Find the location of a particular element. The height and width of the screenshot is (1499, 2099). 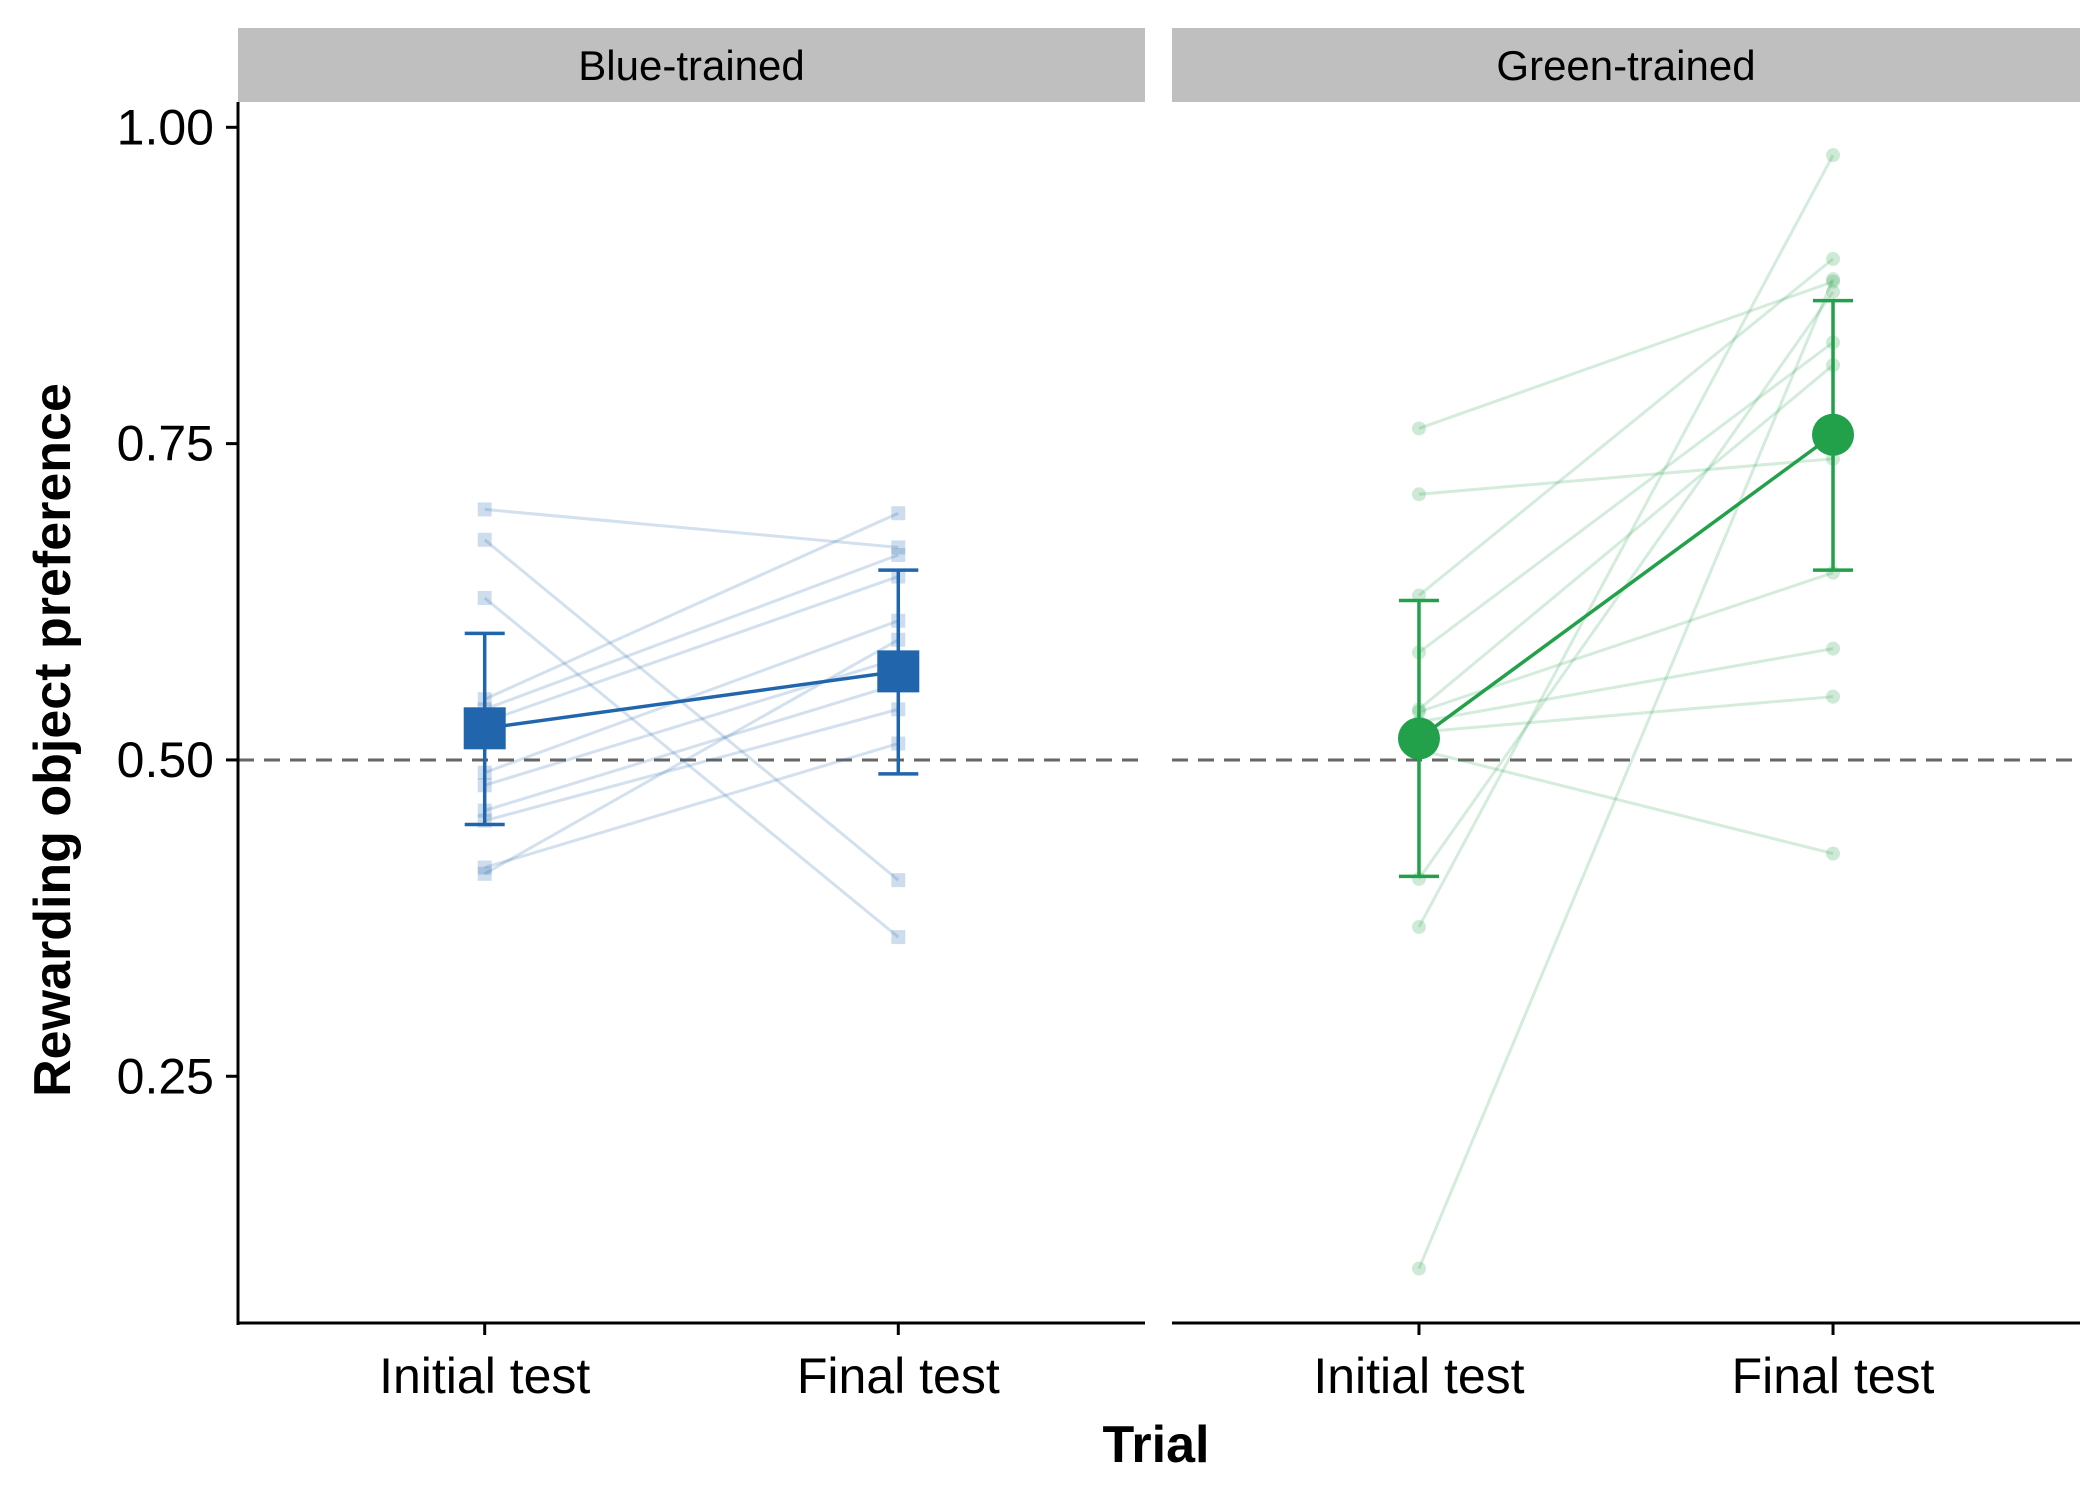

y-axis-title: Rewarding object preference is located at coordinates (53, 740).